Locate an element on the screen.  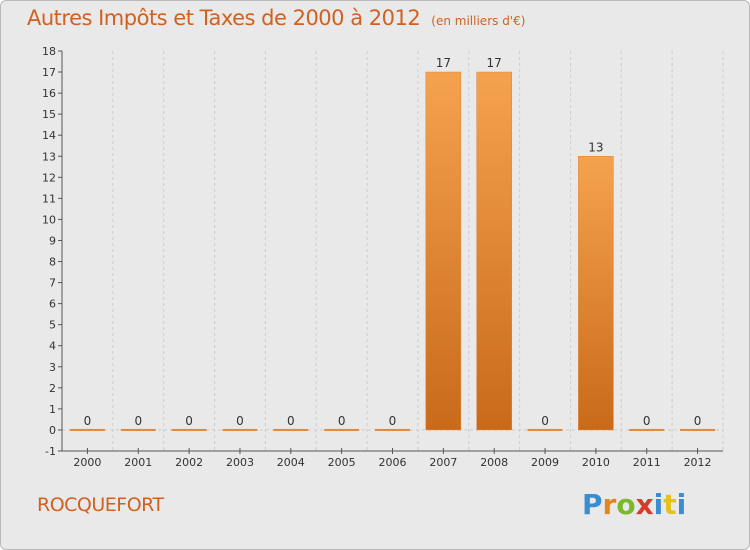
y-tick-label: -1 is located at coordinates (50, 451).